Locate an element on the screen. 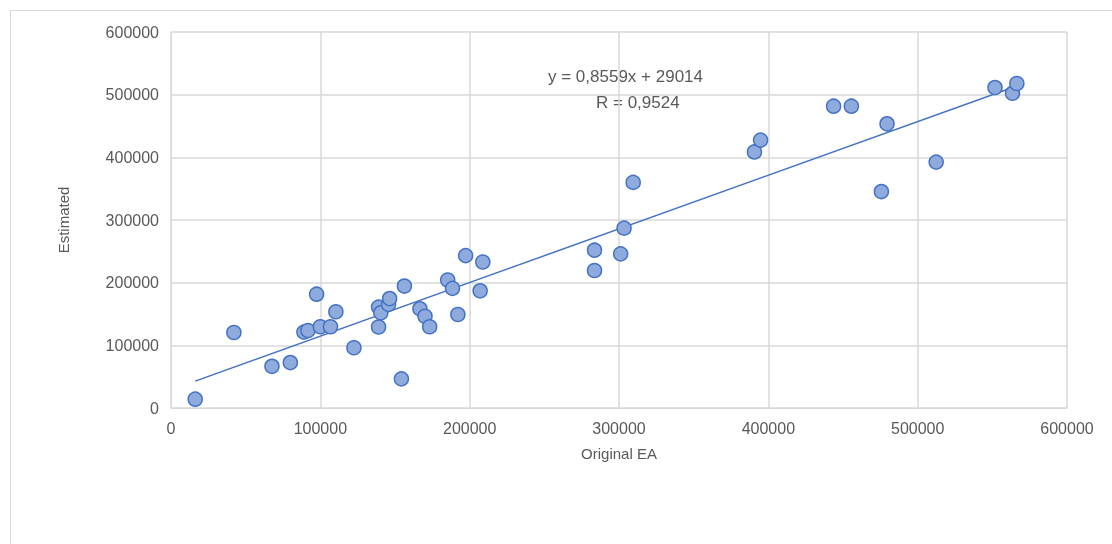  x-tick-label: 300000 is located at coordinates (619, 428).